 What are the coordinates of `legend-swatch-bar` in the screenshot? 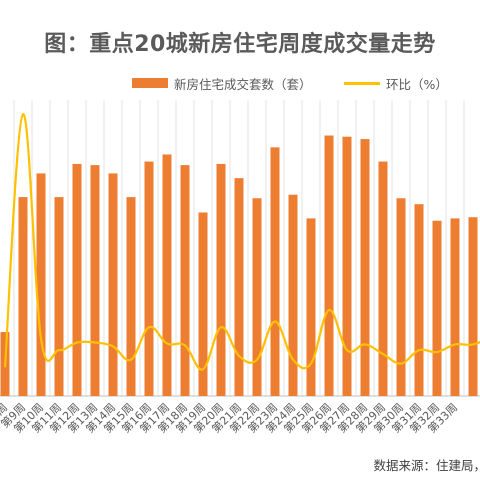 It's located at (150, 83).